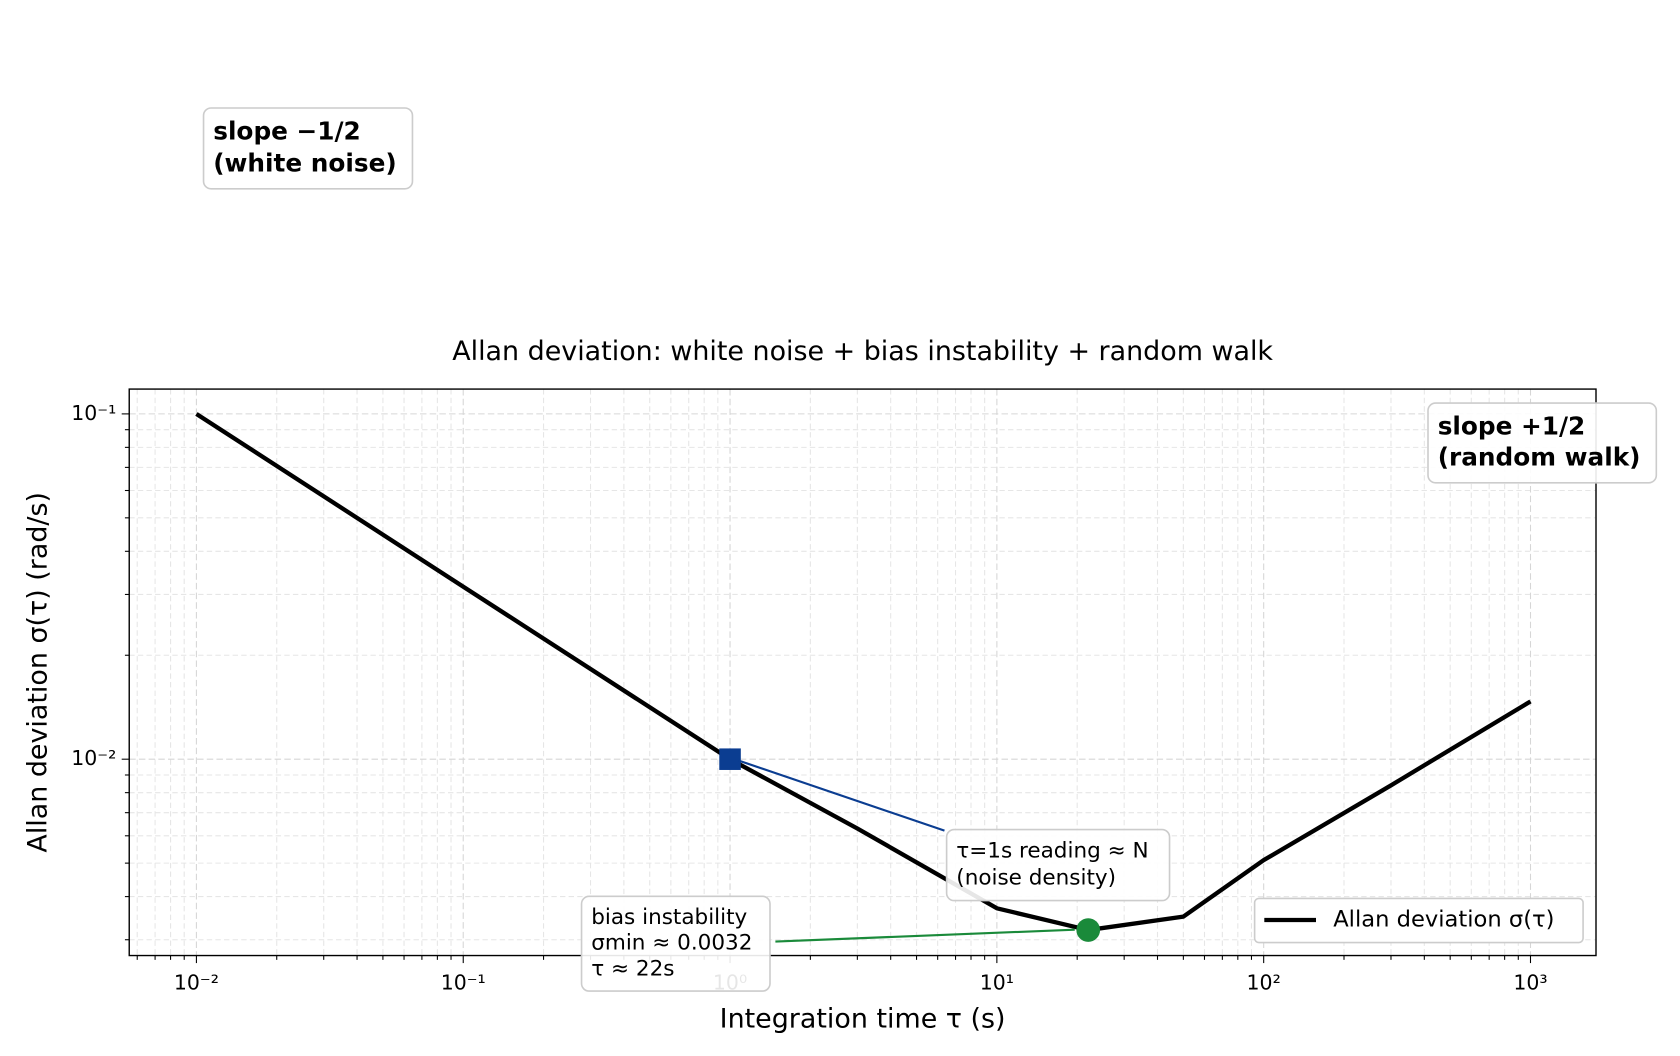 This screenshot has width=1680, height=1056. Describe the element at coordinates (196, 983) in the screenshot. I see `x-tick-label: 10⁻²` at that location.